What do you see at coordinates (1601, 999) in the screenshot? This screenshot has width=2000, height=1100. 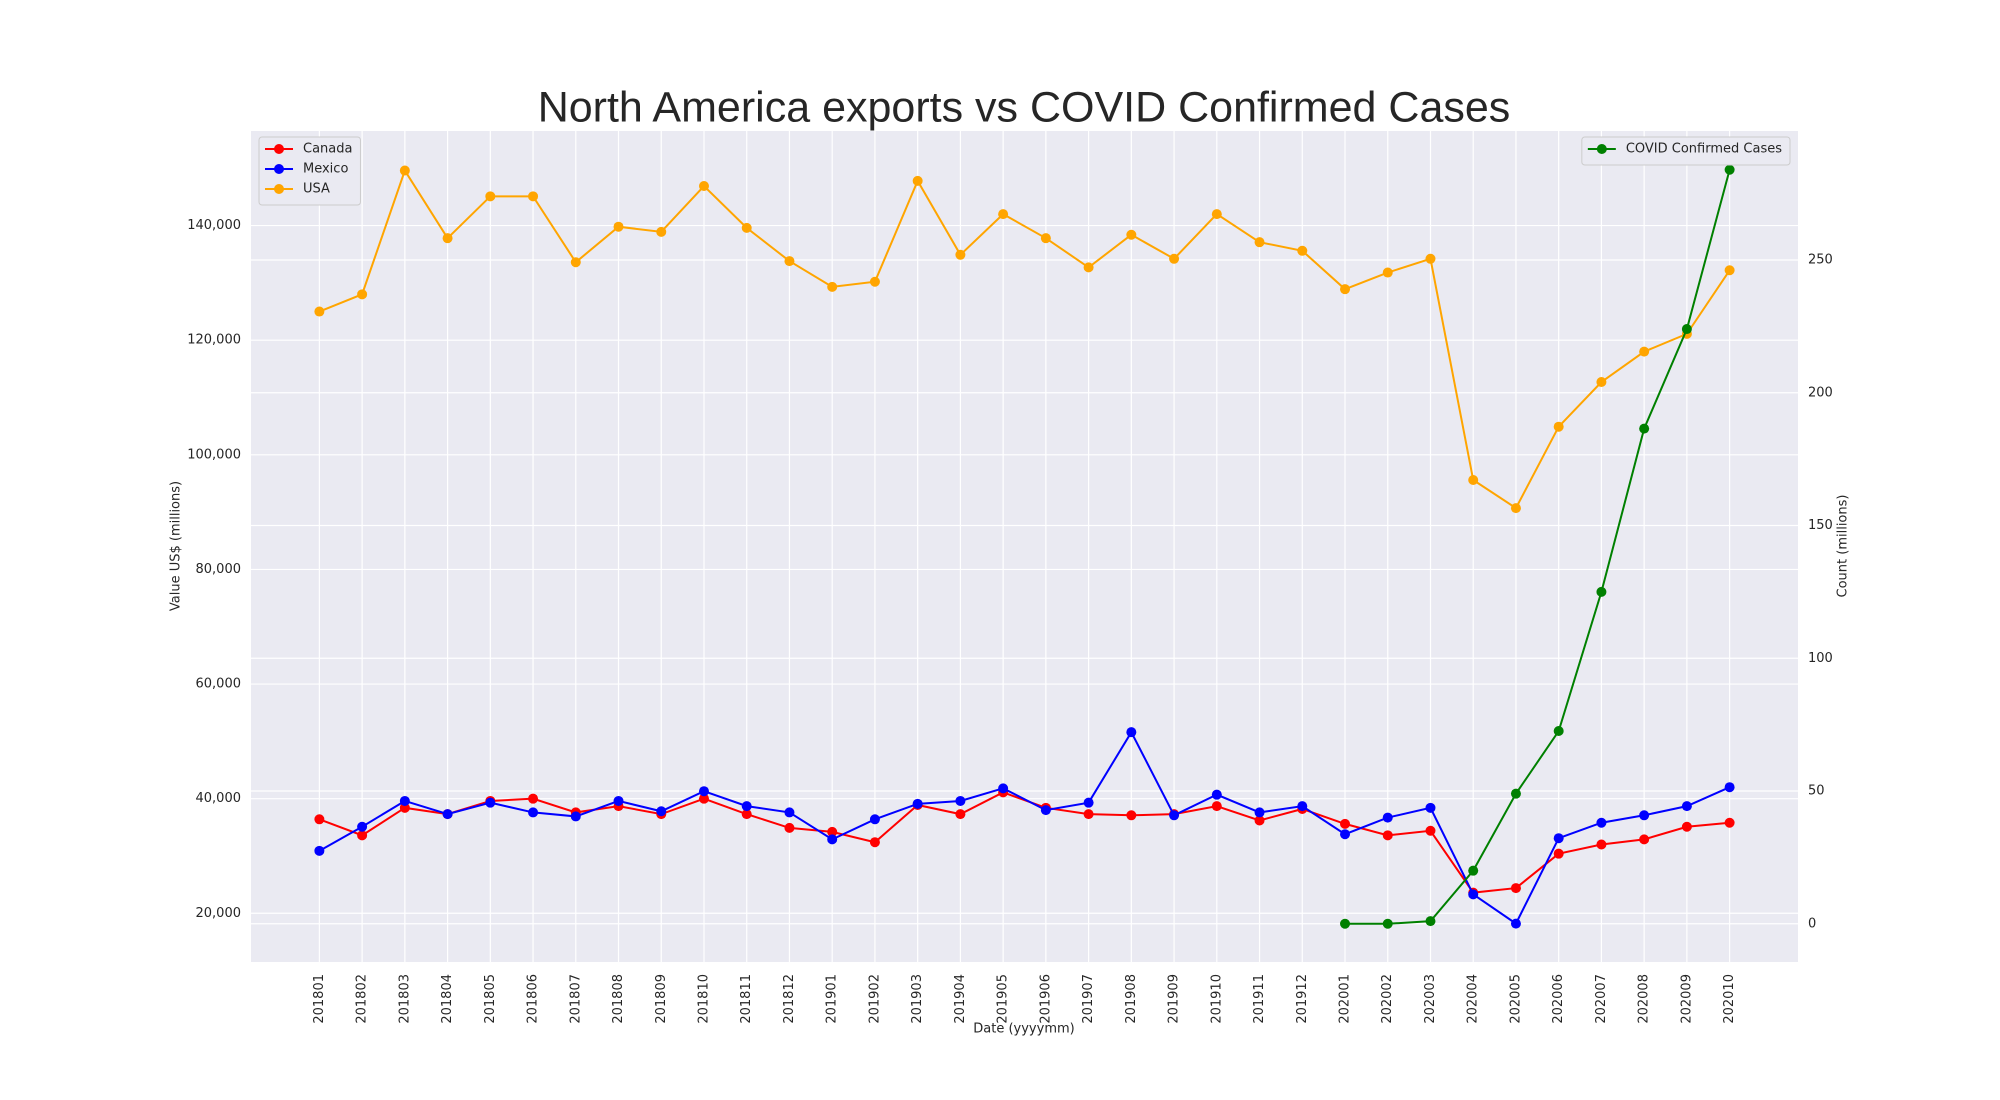 I see `x-tick-label: 202007` at bounding box center [1601, 999].